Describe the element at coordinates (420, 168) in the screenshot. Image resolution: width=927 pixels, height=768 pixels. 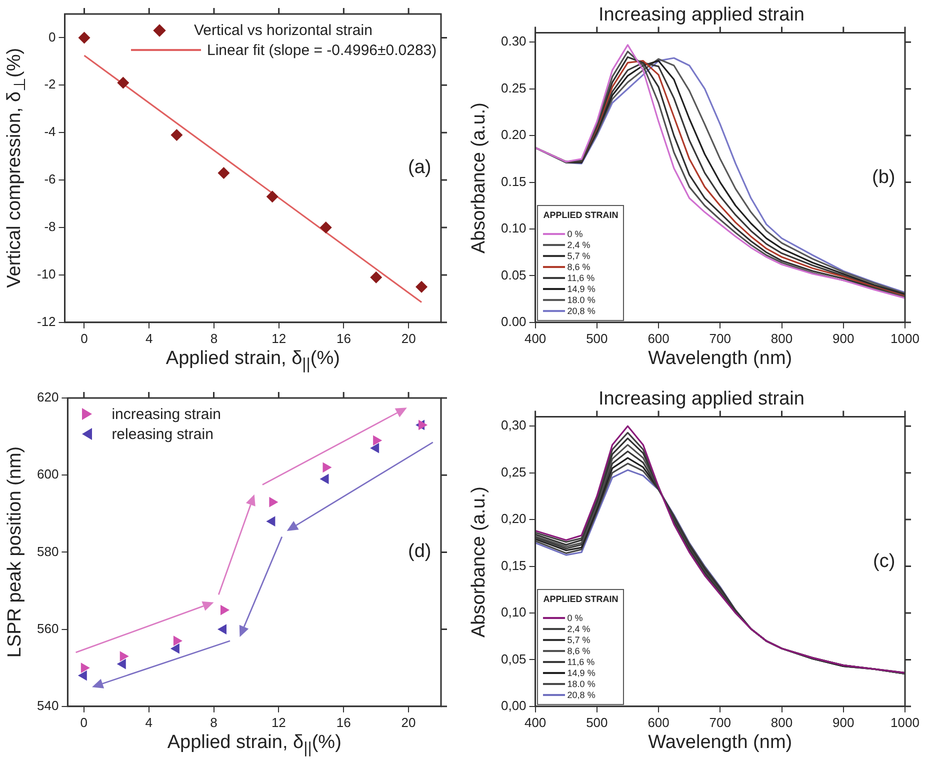
I see `annotation: (a)` at that location.